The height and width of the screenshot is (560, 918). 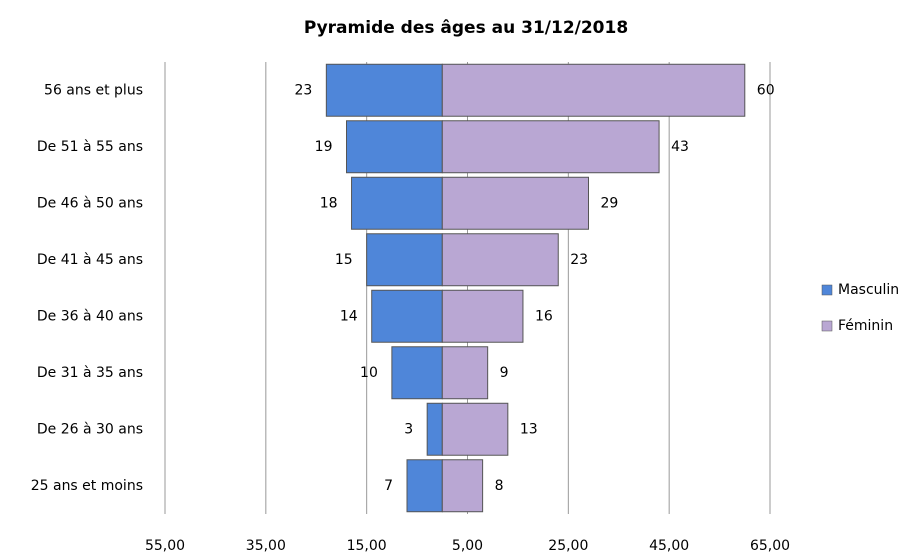 What do you see at coordinates (90, 373) in the screenshot?
I see `y-tick-label: De 31 à 35 ans` at bounding box center [90, 373].